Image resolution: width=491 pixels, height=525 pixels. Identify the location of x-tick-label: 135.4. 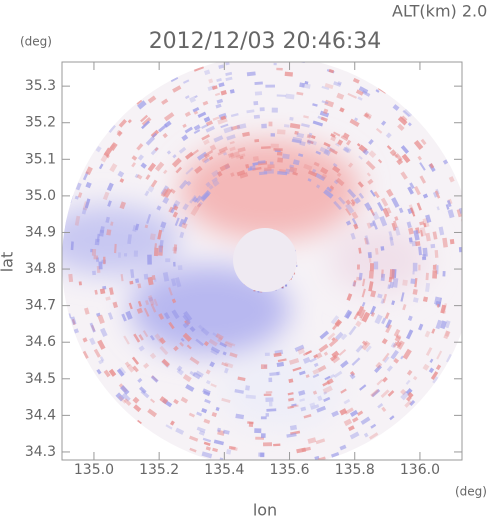
(224, 470).